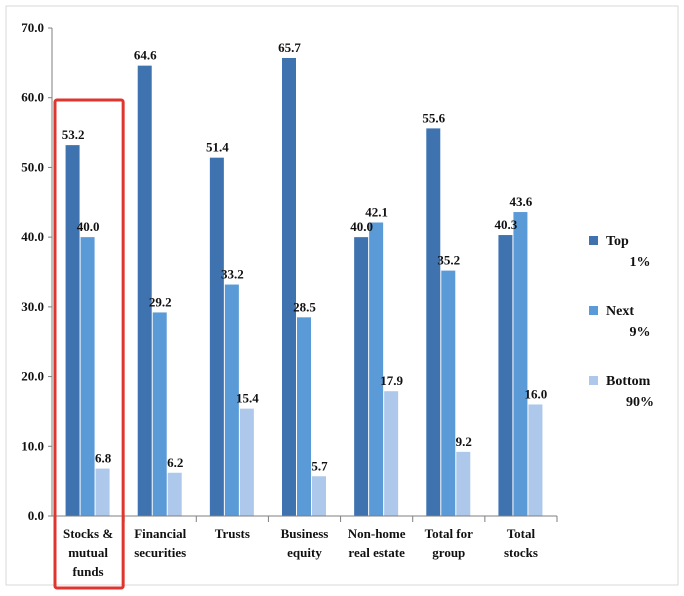 The height and width of the screenshot is (596, 684). Describe the element at coordinates (145, 55) in the screenshot. I see `data-label: 64.6` at that location.